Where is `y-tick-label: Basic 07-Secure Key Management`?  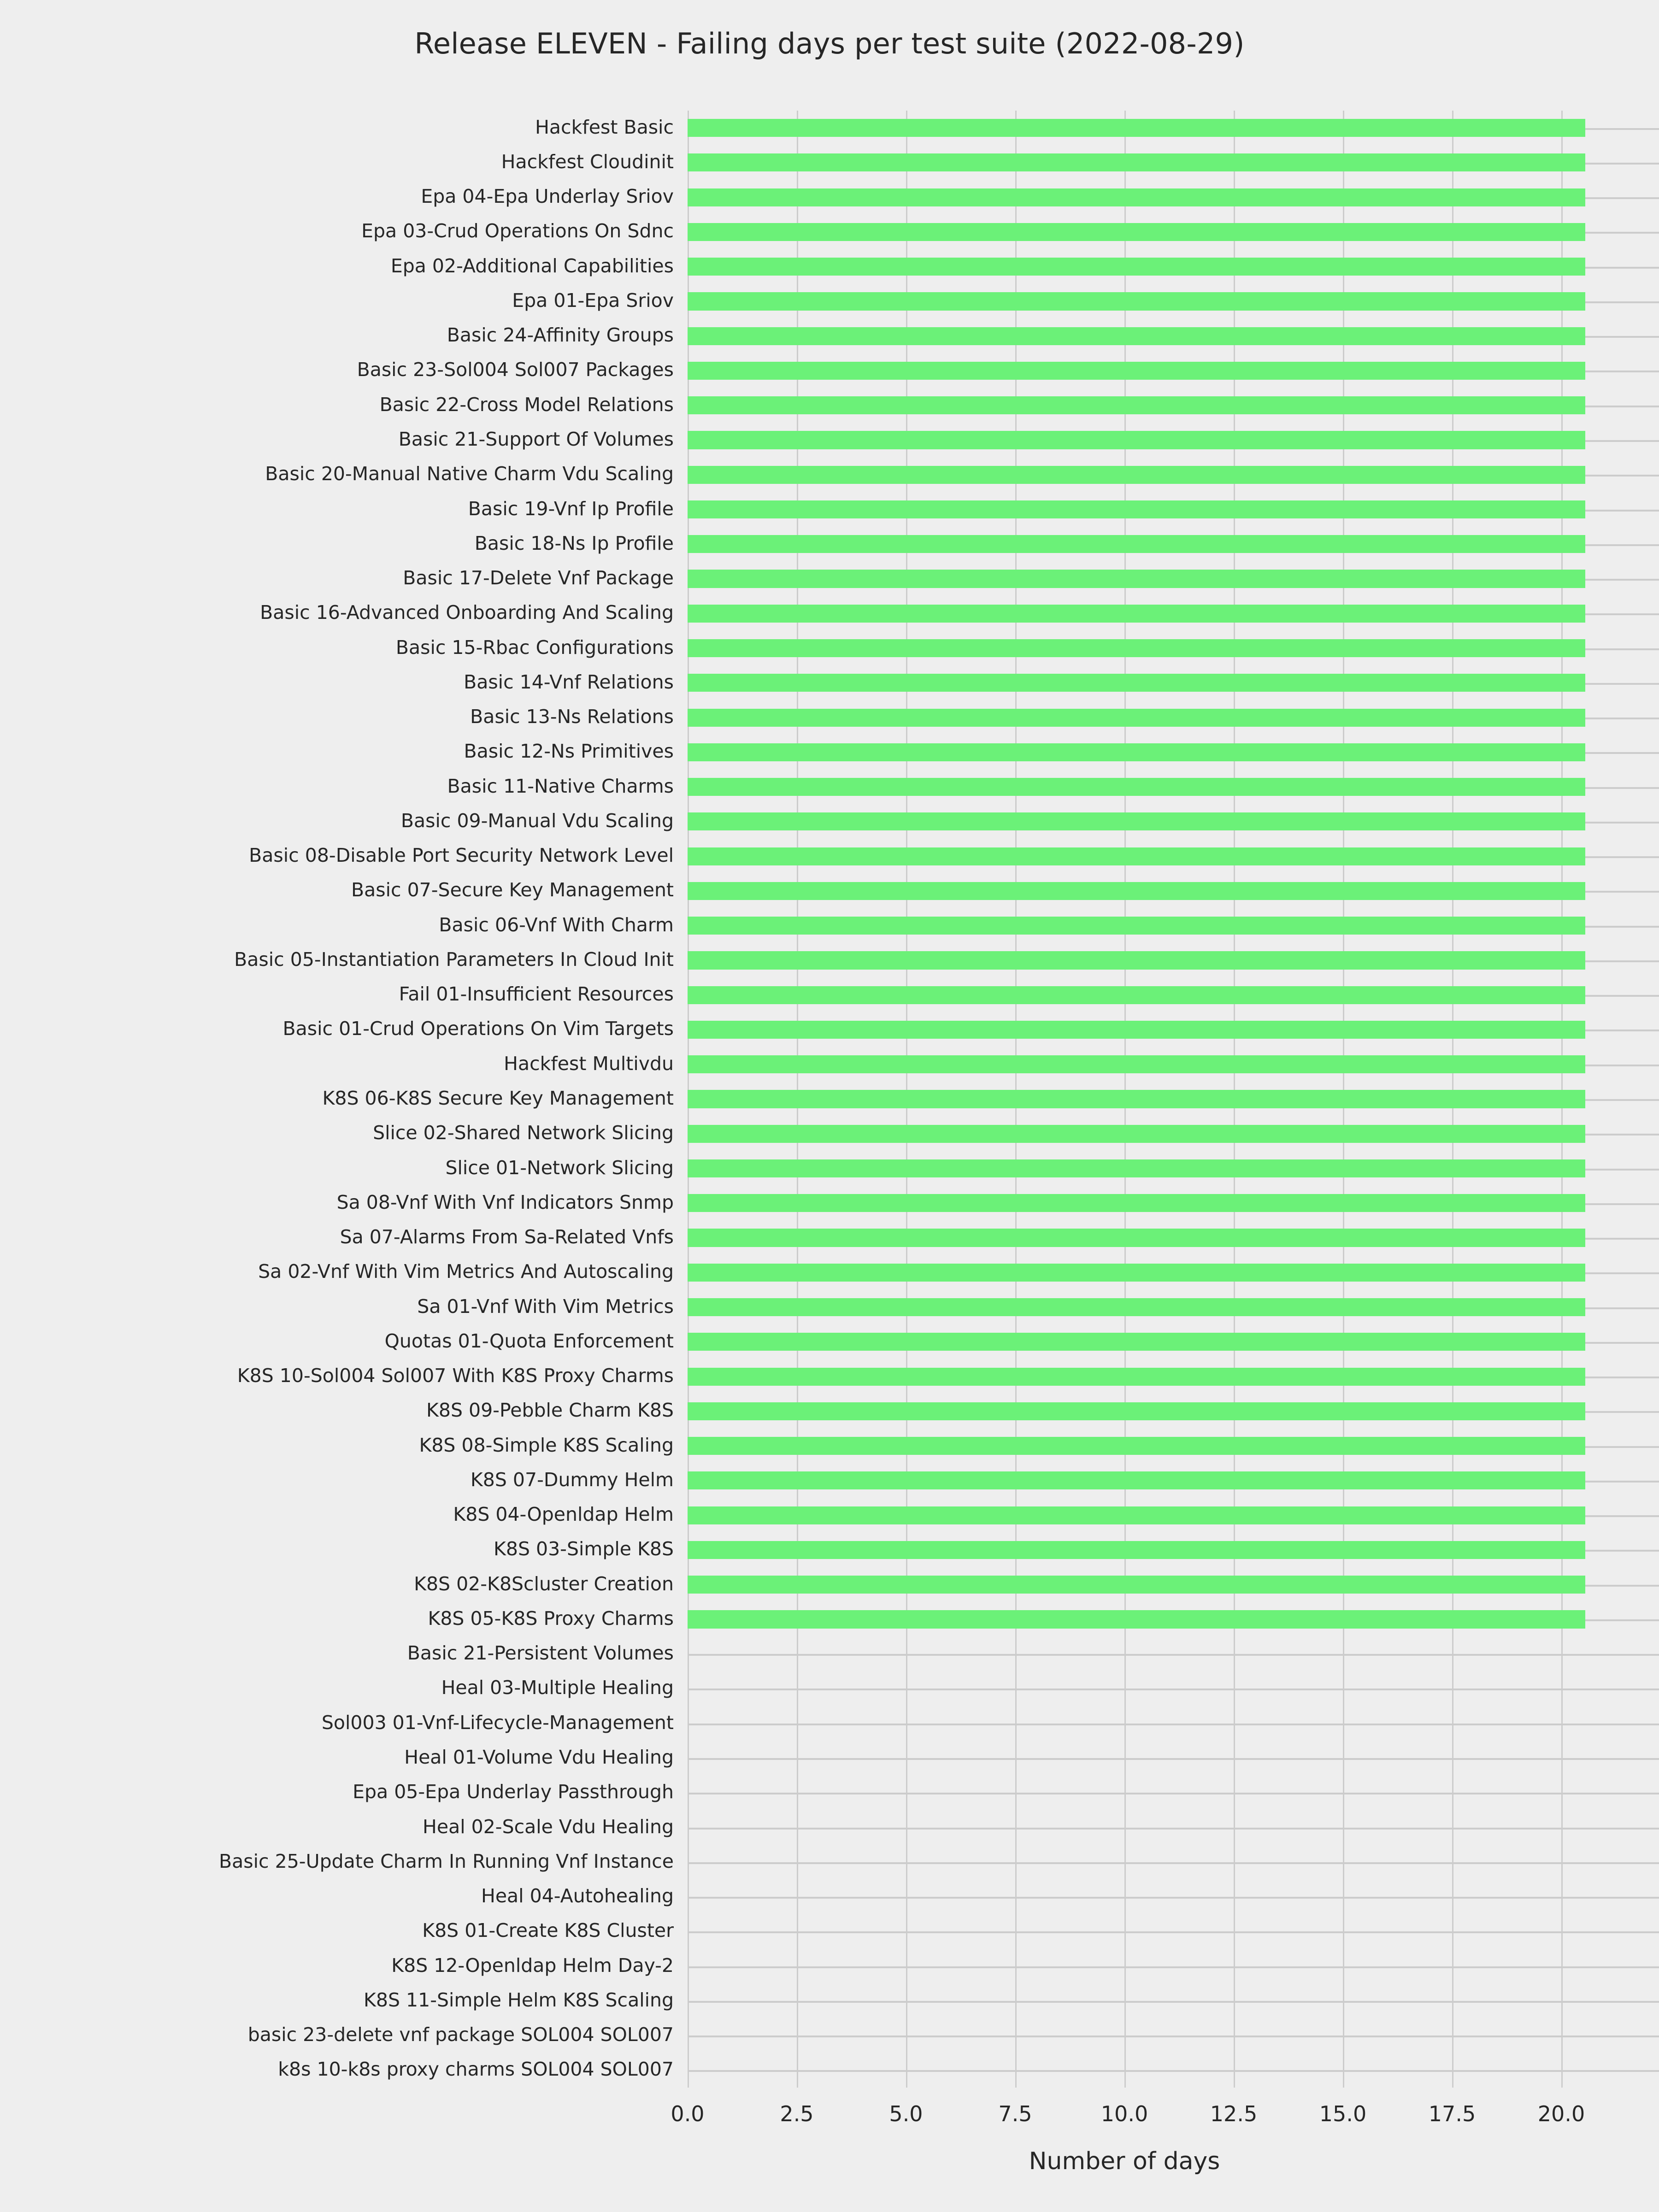
y-tick-label: Basic 07-Secure Key Management is located at coordinates (512, 890).